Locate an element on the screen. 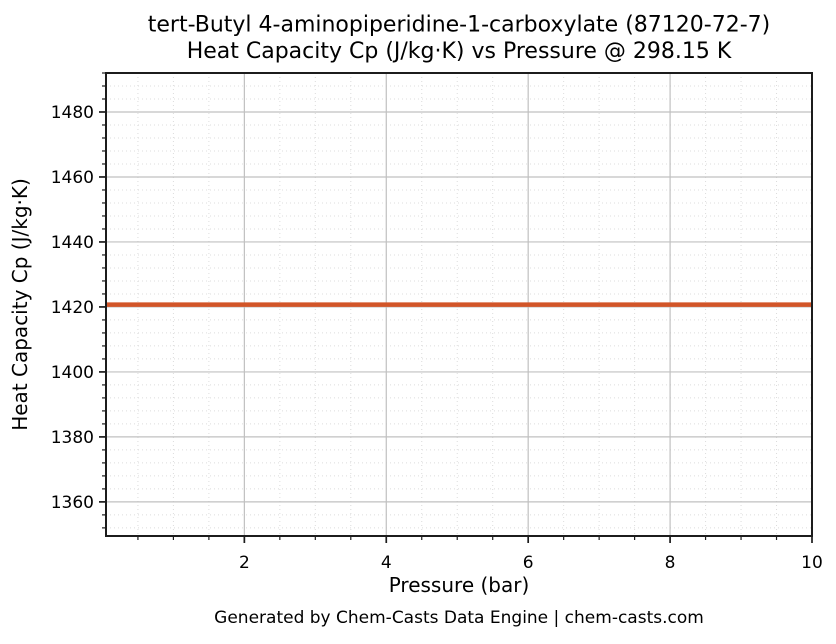 The height and width of the screenshot is (644, 836). y-tick-label: 1360 is located at coordinates (72, 503).